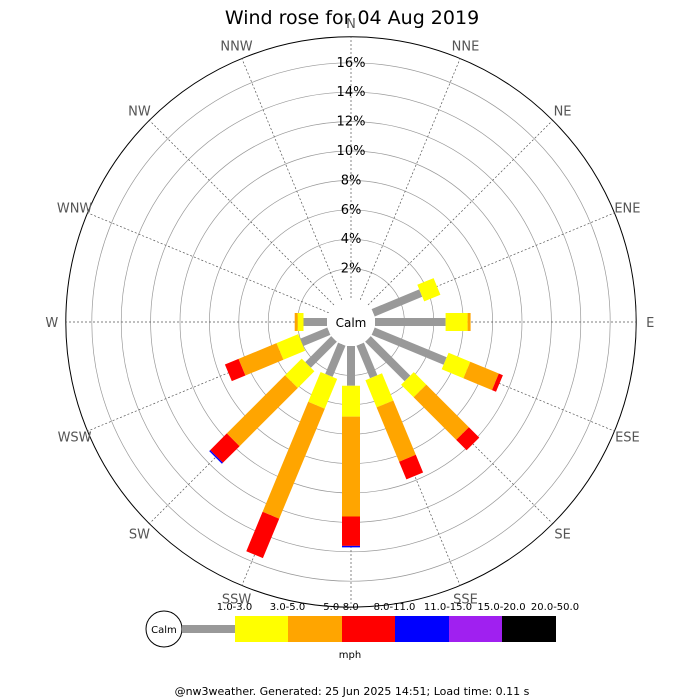 The height and width of the screenshot is (700, 700). I want to click on direction-label-wsw: WSW, so click(75, 437).